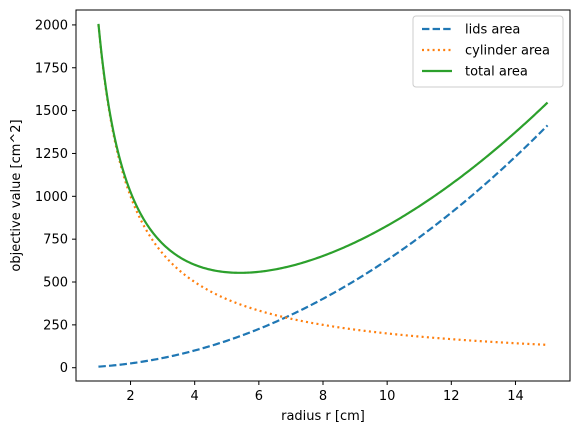  I want to click on y-tick-label: 0, so click(64, 368).